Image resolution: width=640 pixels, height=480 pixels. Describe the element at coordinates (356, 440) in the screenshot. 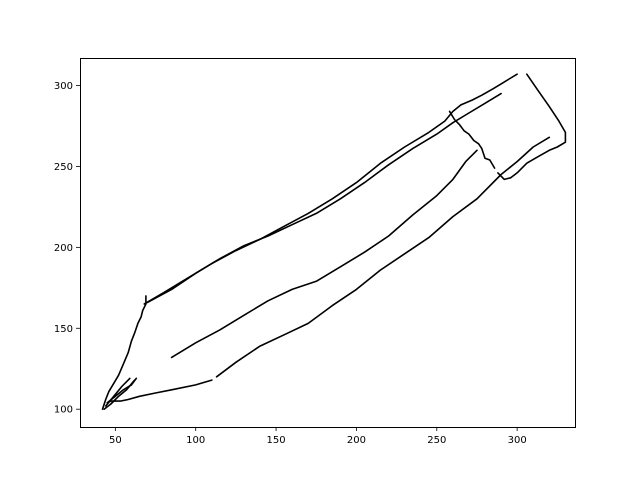

I see `x-tick-label-4: 200` at that location.